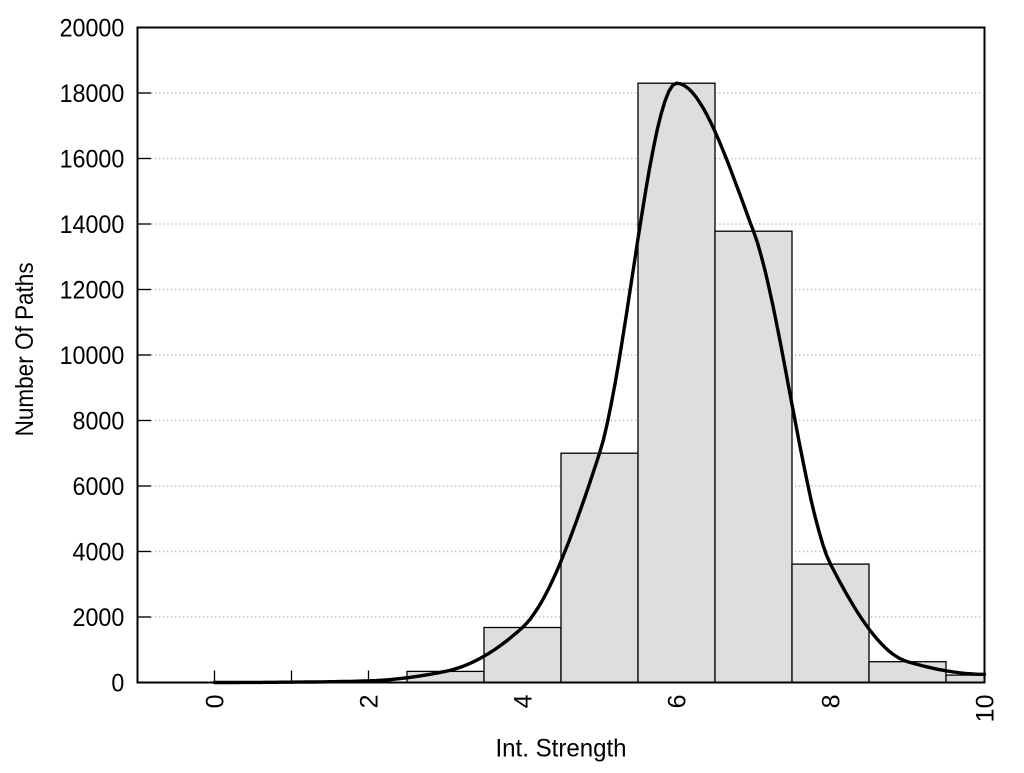 This screenshot has width=1024, height=773. I want to click on svg-text: 8, so click(832, 702).